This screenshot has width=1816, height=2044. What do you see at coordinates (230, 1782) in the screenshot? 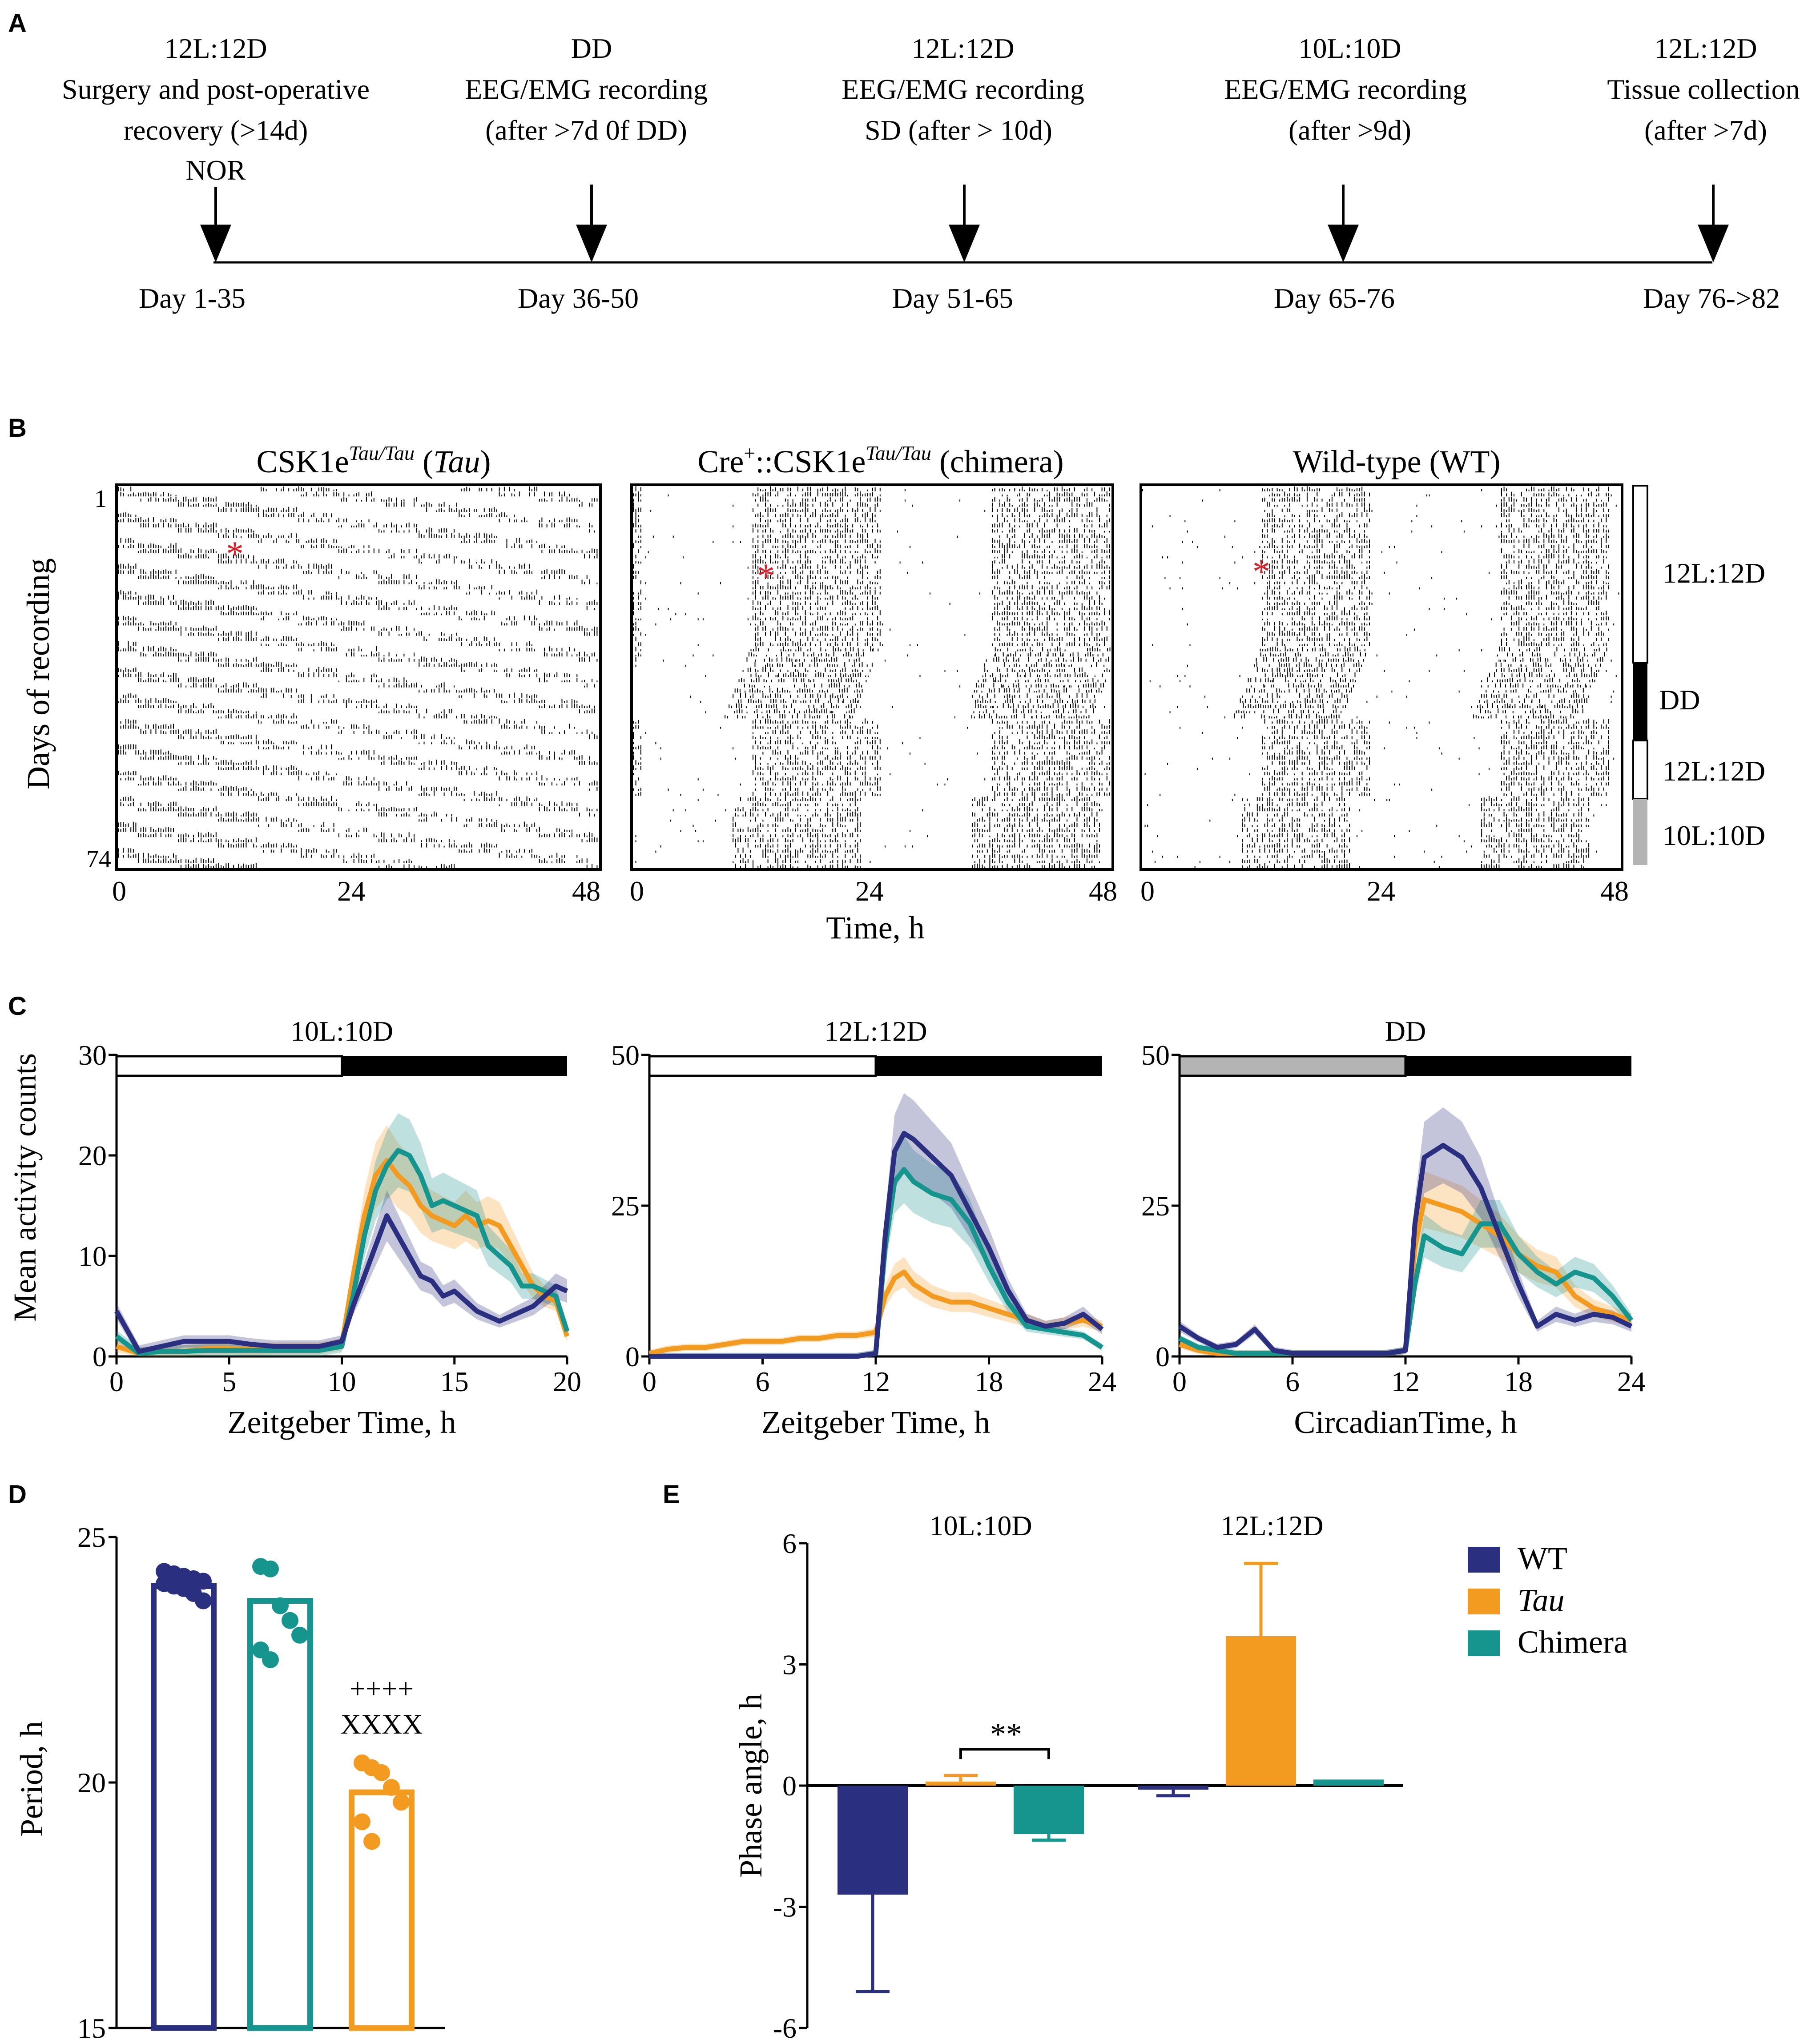
I see `panel-d-period: Period, h 15 20 25 ++++ XXXX` at bounding box center [230, 1782].